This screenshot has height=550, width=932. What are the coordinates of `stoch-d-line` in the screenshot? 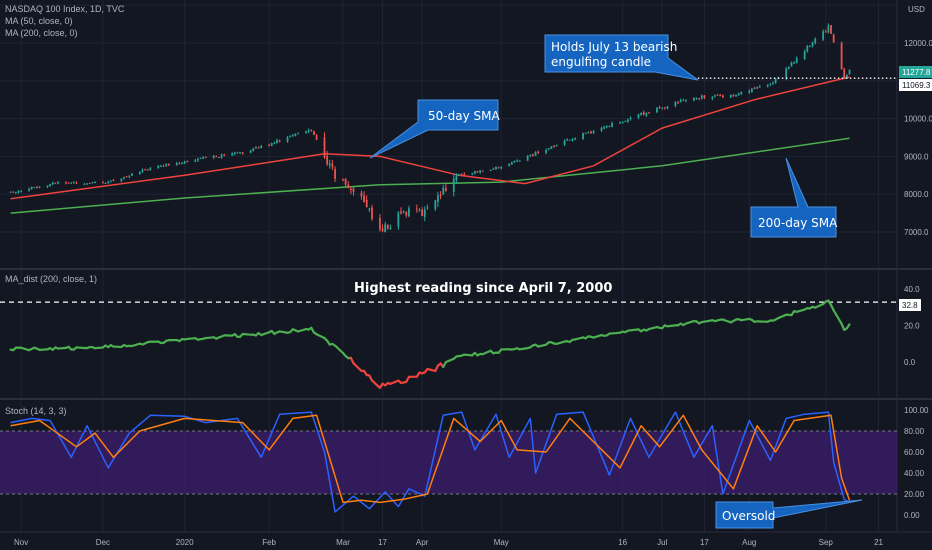 It's located at (430, 459).